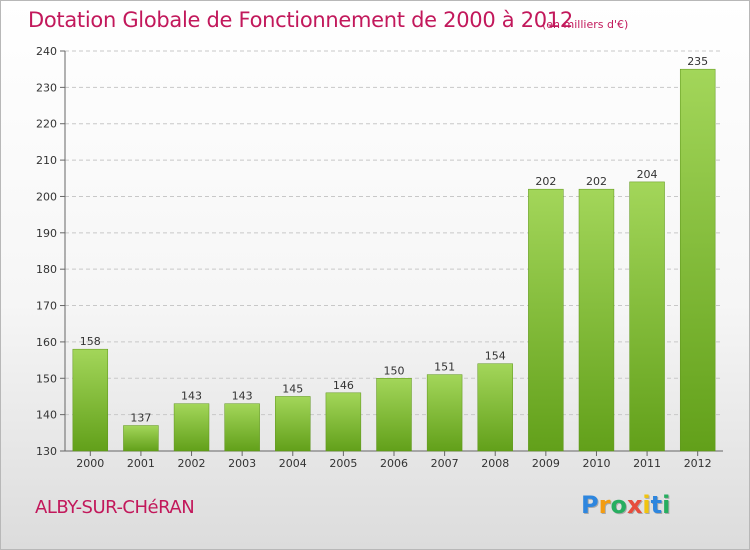 The height and width of the screenshot is (550, 750). I want to click on logo-letter: x, so click(634, 505).